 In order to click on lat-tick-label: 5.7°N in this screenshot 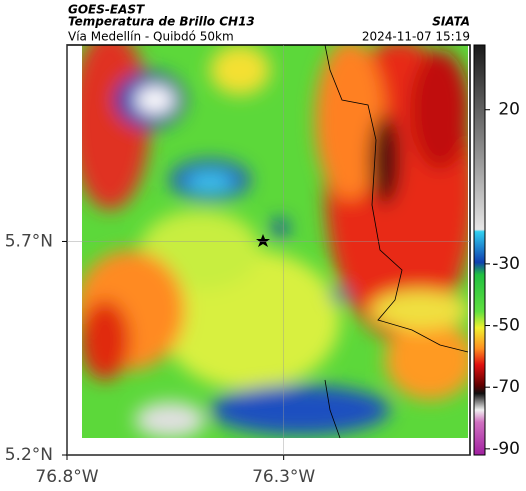, I will do `click(29, 241)`.